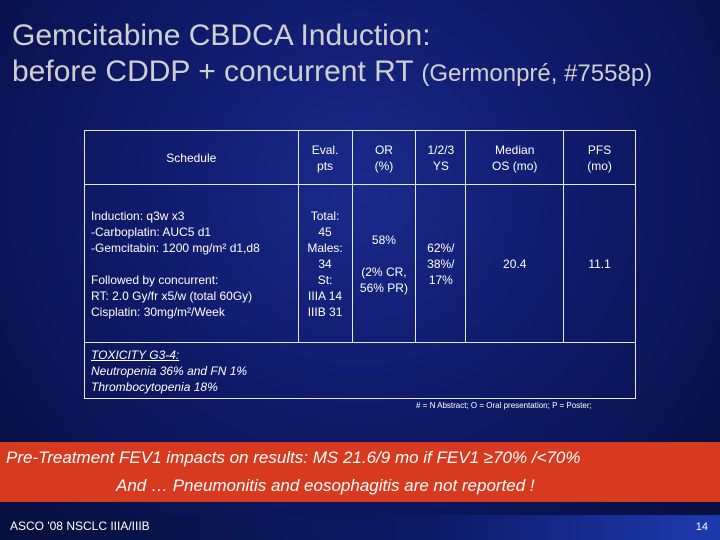 The width and height of the screenshot is (720, 540). I want to click on eval-line: 45, so click(325, 231).